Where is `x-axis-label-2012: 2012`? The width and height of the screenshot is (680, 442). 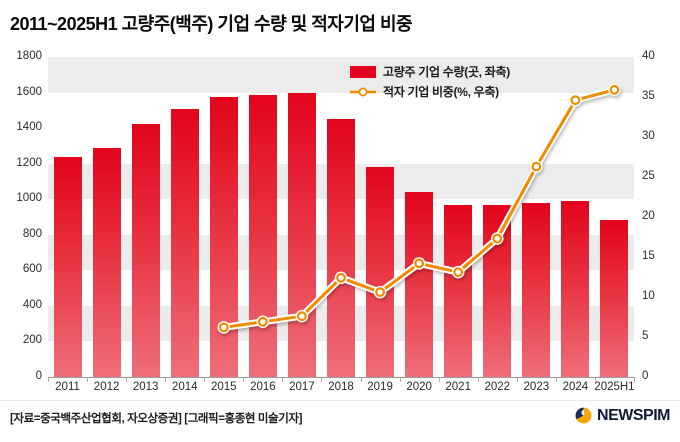
x-axis-label-2012: 2012 is located at coordinates (106, 387).